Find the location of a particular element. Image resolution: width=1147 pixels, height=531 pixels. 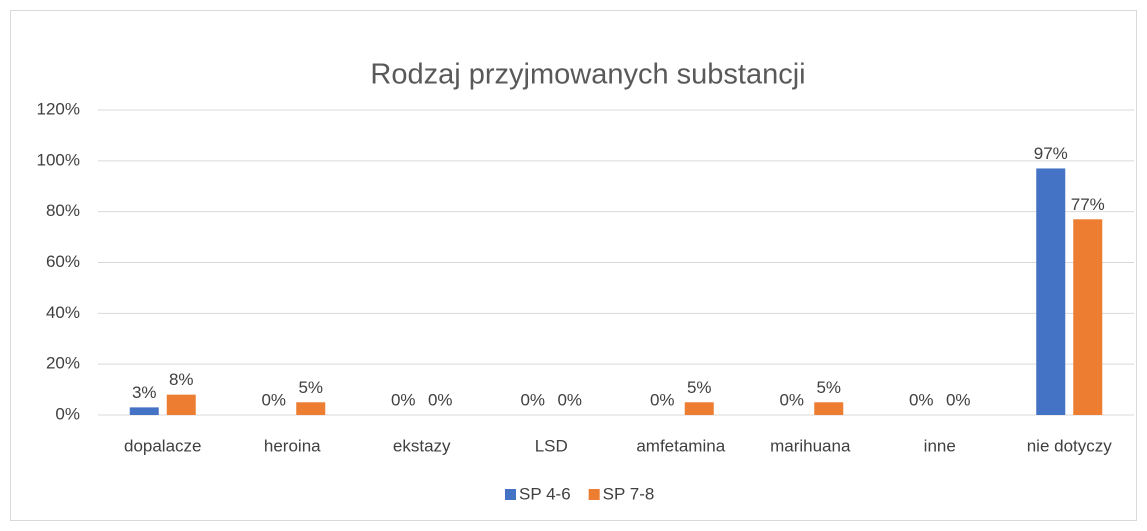

y-tick-label: 20% is located at coordinates (63, 363).